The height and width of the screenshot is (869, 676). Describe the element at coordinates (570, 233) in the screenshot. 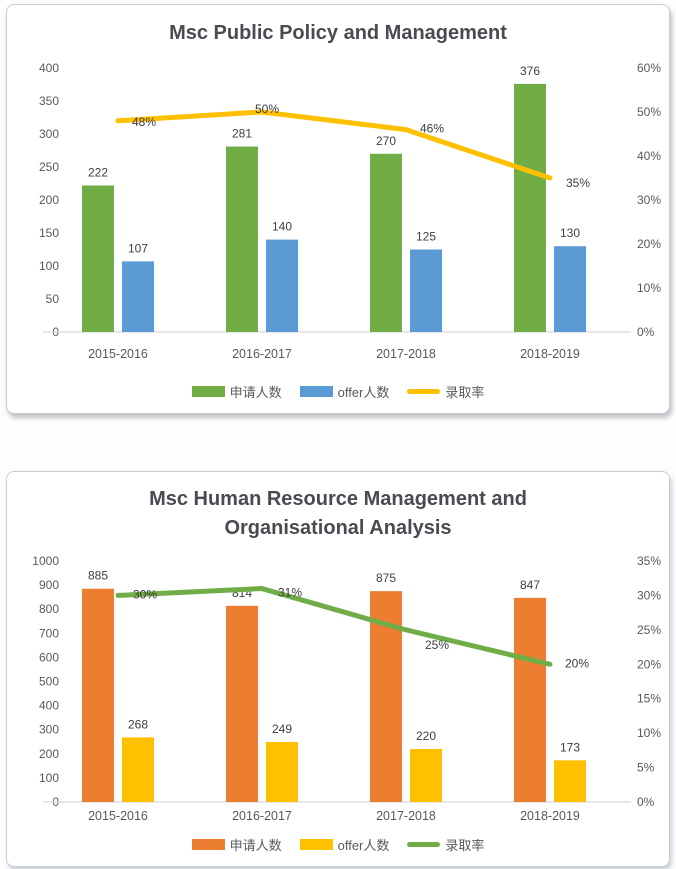

I see `svg-text: 130` at that location.